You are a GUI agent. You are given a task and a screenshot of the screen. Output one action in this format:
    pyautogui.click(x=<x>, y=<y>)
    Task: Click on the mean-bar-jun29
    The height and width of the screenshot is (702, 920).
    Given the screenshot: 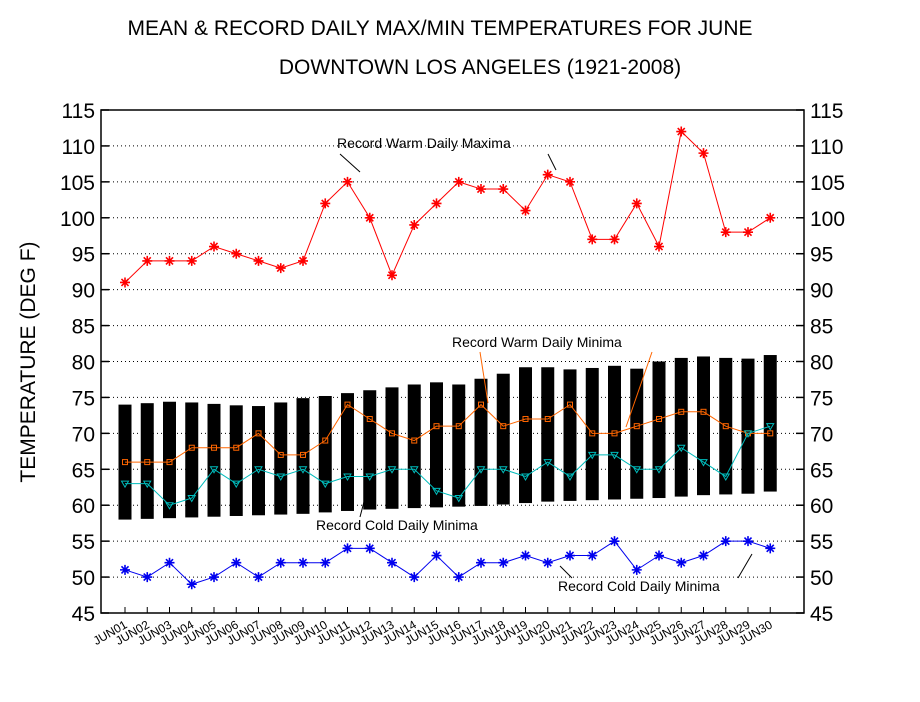 What is the action you would take?
    pyautogui.click(x=748, y=426)
    